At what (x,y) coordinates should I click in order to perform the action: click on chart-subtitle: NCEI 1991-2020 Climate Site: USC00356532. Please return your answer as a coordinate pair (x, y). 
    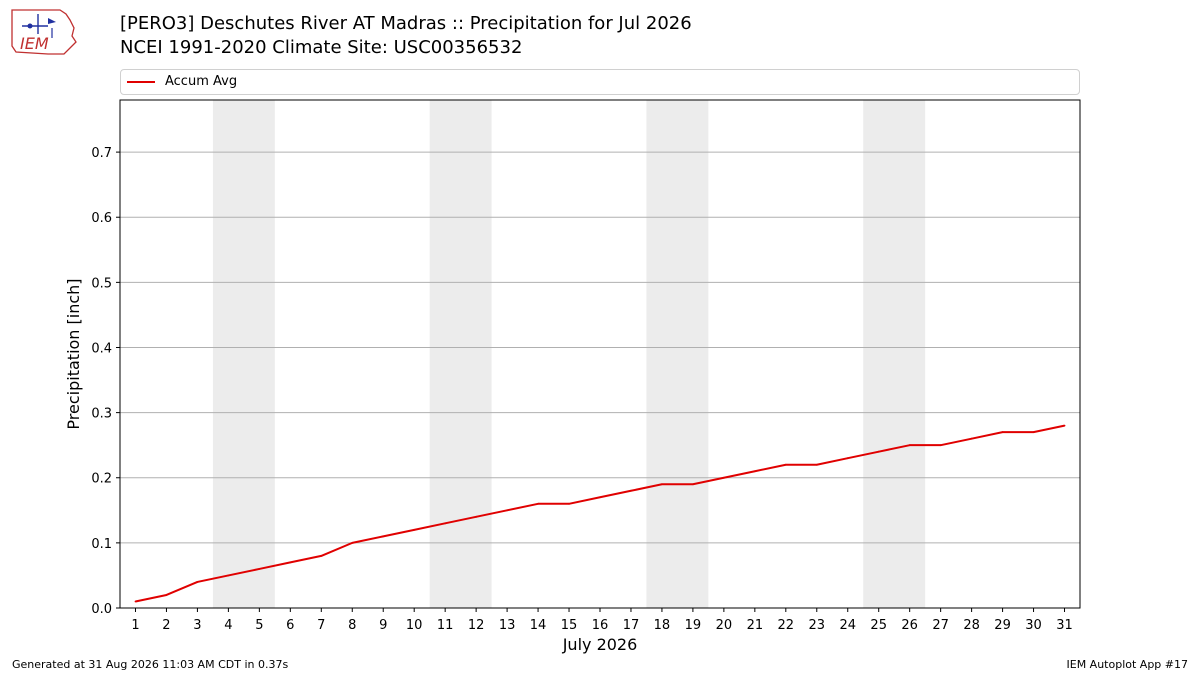
    Looking at the image, I should click on (321, 47).